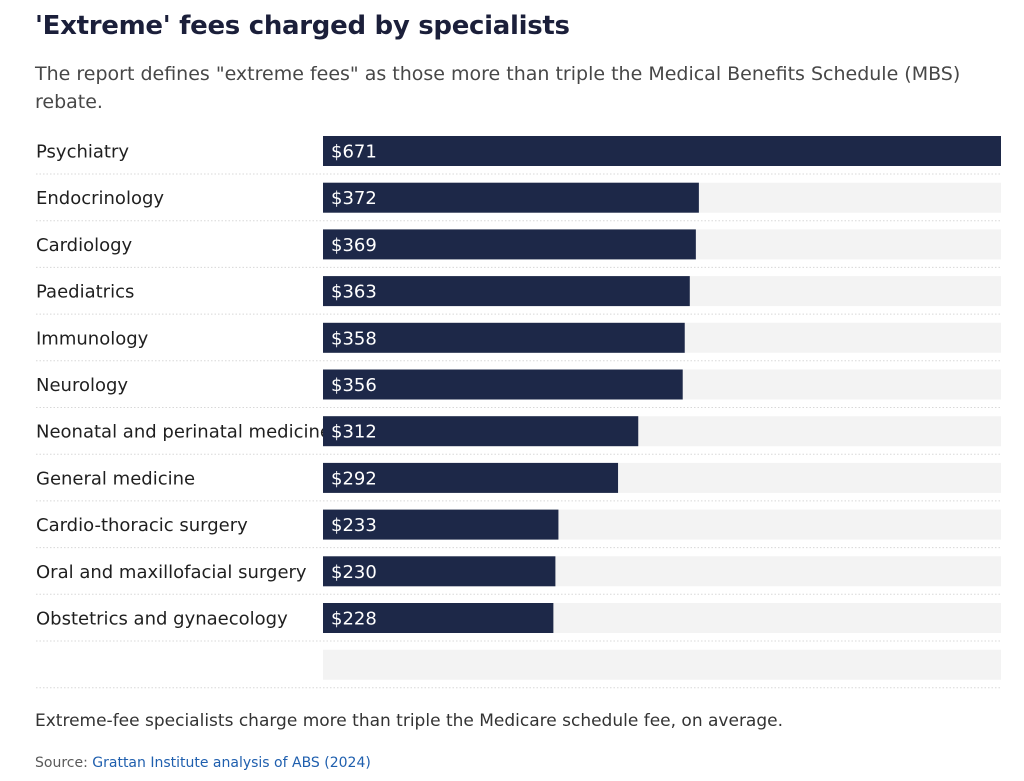 Image resolution: width=1024 pixels, height=781 pixels. Describe the element at coordinates (354, 152) in the screenshot. I see `data-label: $671` at that location.